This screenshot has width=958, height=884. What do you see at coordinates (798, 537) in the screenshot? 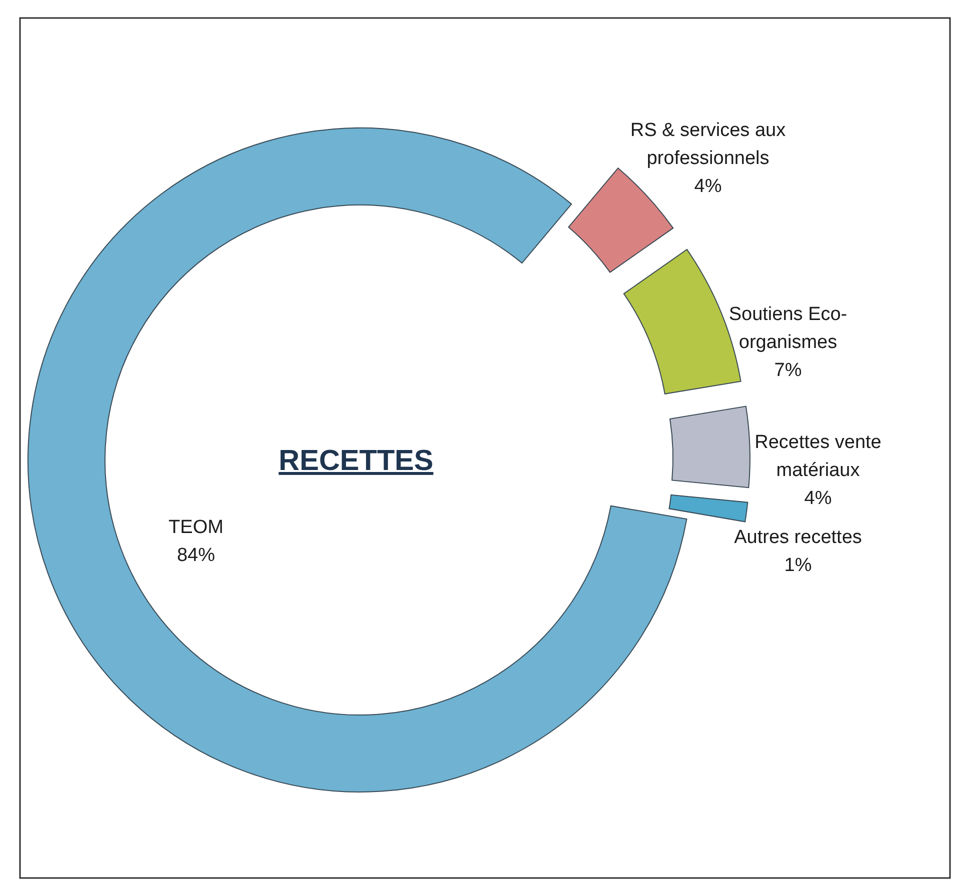
I see `slice-label: Autres recettes` at bounding box center [798, 537].